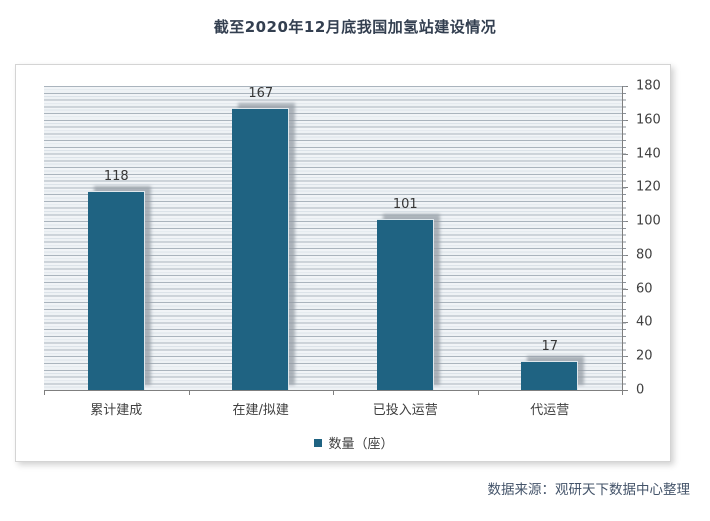  What do you see at coordinates (648, 154) in the screenshot?
I see `y-tick-label: 140` at bounding box center [648, 154].